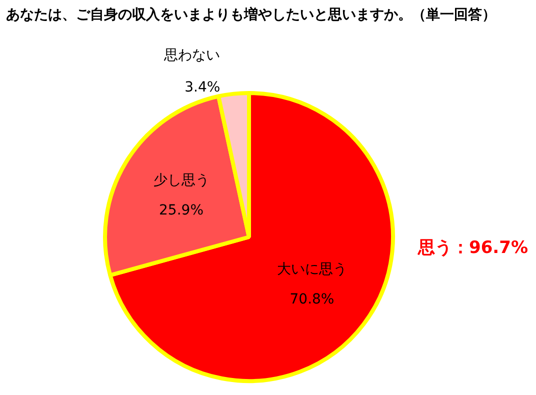  I want to click on data-label: 3.4%, so click(202, 88).